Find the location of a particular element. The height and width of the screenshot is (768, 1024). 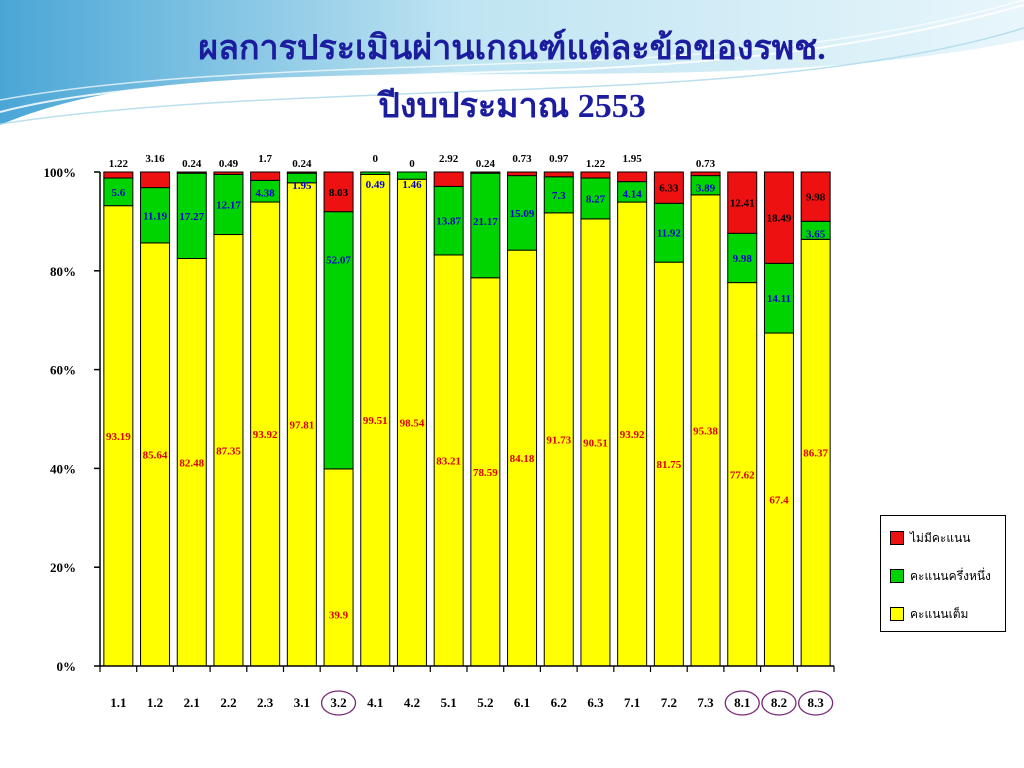

data-label-full: 77.62 is located at coordinates (742, 475).